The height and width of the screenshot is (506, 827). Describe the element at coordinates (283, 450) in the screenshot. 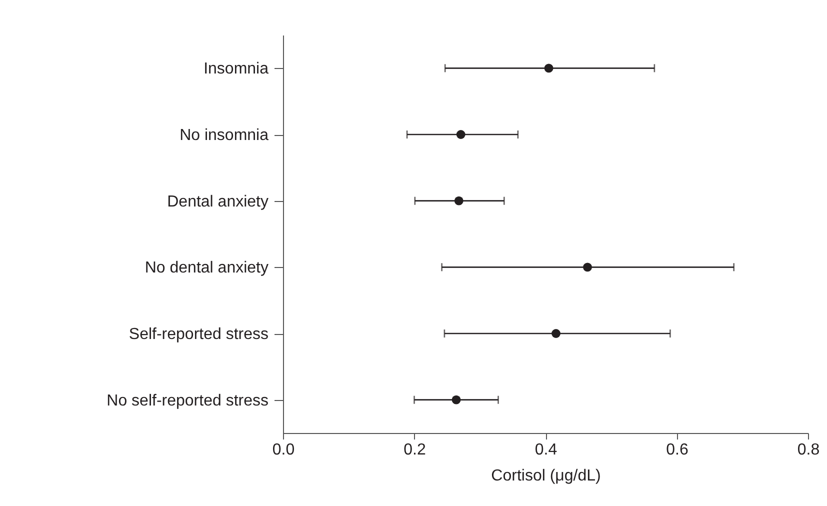

I see `x-tick-label: 0.0` at that location.